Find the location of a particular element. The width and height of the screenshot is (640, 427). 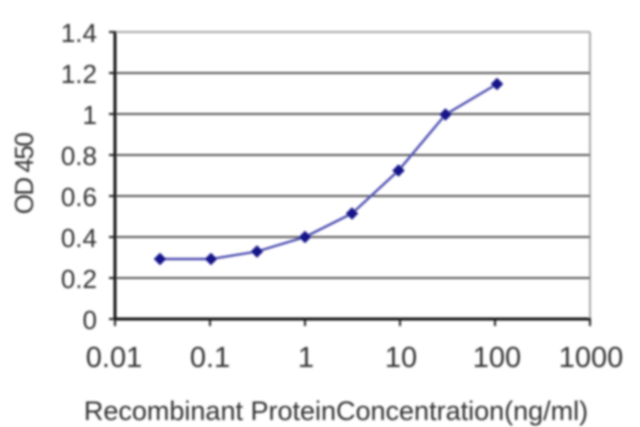

svg-text: 1.2 is located at coordinates (79, 74).